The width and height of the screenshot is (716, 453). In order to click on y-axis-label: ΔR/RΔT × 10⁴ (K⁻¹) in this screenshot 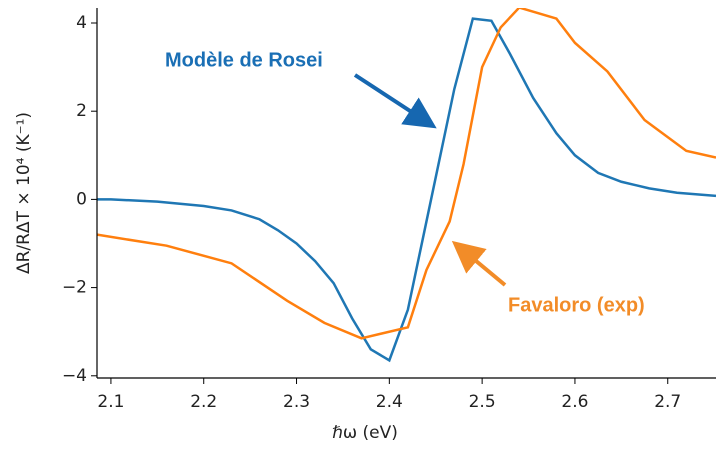, I will do `click(24, 193)`.